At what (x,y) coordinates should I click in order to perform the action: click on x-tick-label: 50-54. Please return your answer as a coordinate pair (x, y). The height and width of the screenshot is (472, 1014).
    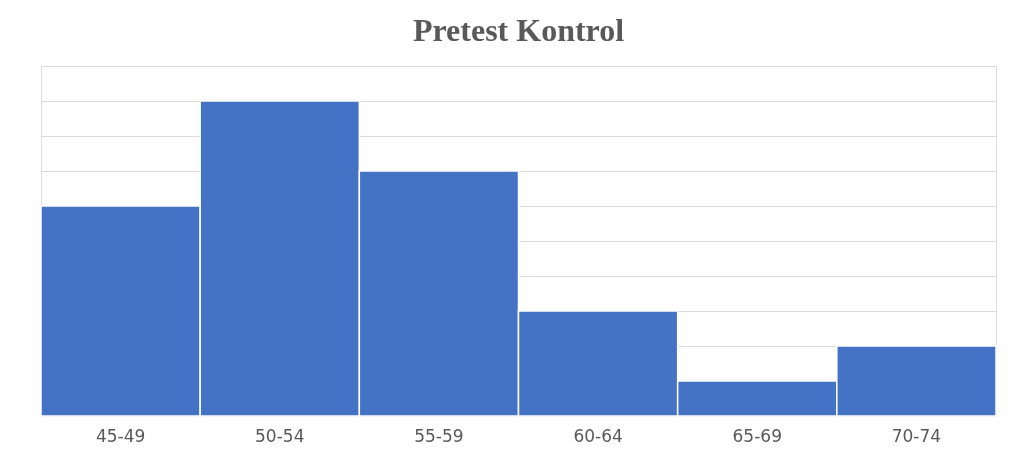
    Looking at the image, I should click on (280, 435).